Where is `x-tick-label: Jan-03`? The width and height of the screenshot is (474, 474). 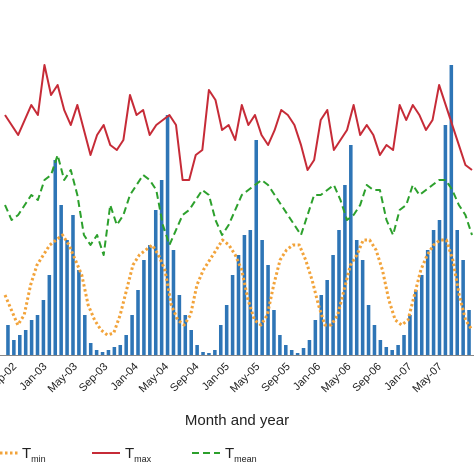 x-tick-label: Jan-03 is located at coordinates (33, 377).